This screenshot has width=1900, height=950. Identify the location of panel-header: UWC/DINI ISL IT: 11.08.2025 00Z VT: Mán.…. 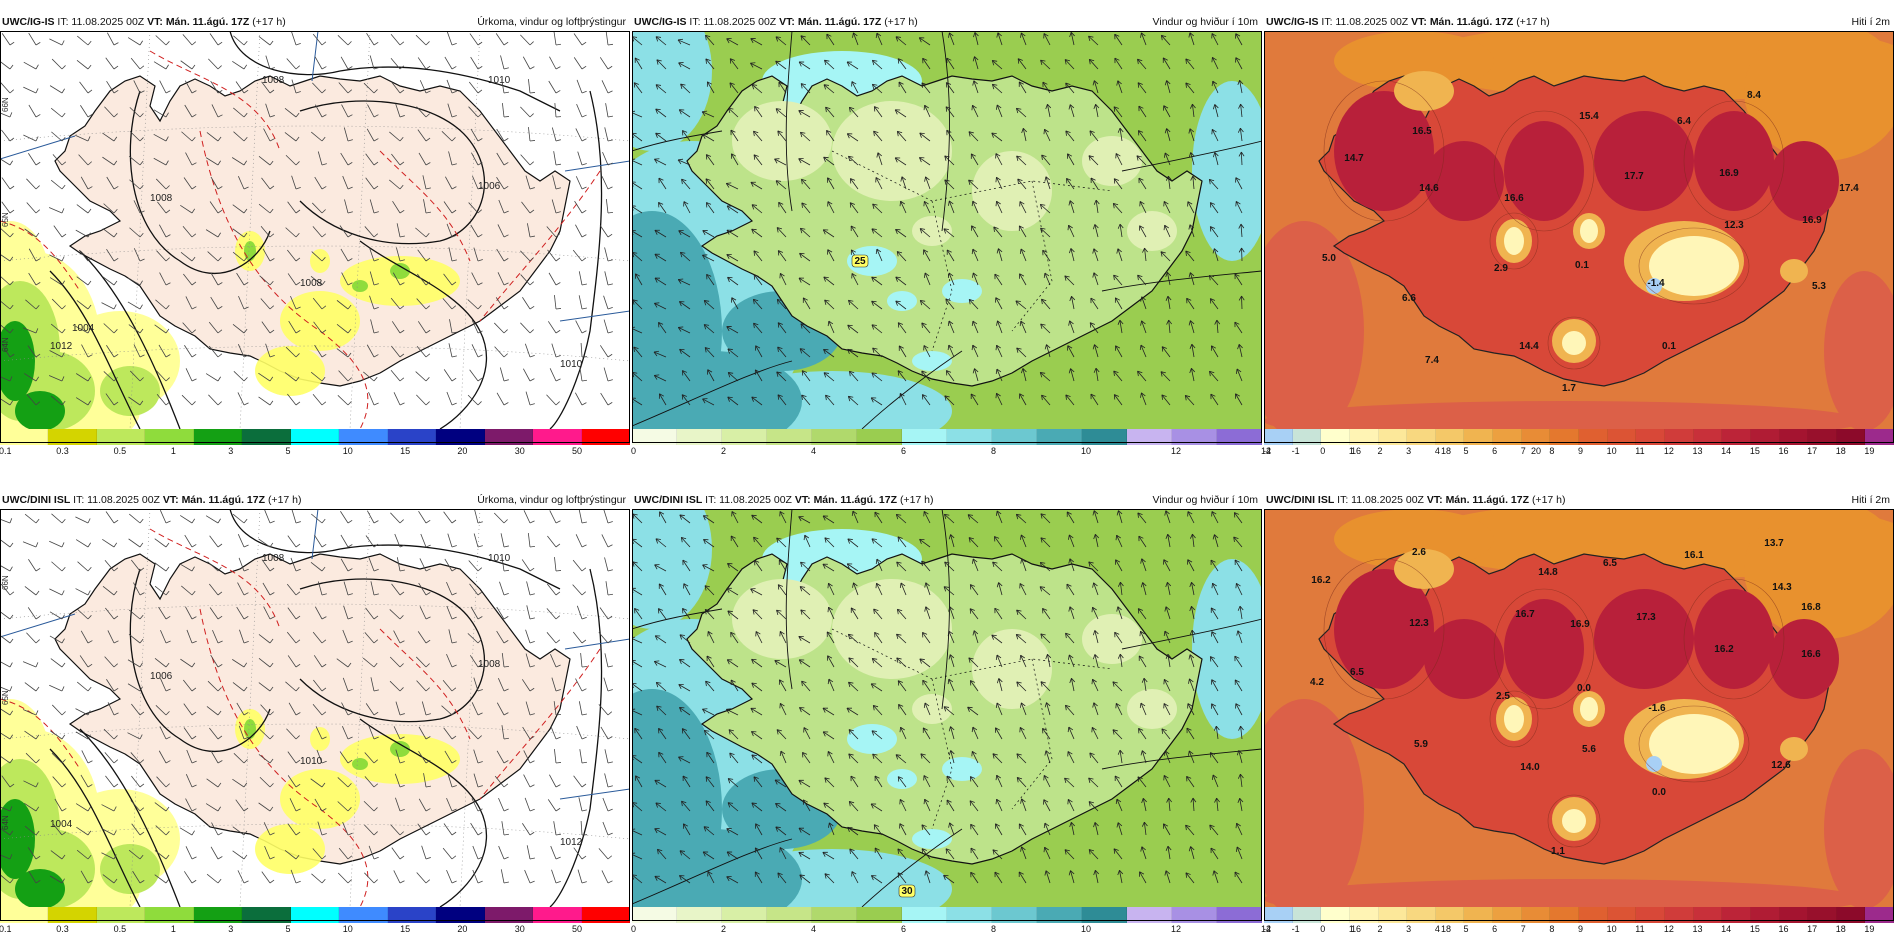
(947, 500).